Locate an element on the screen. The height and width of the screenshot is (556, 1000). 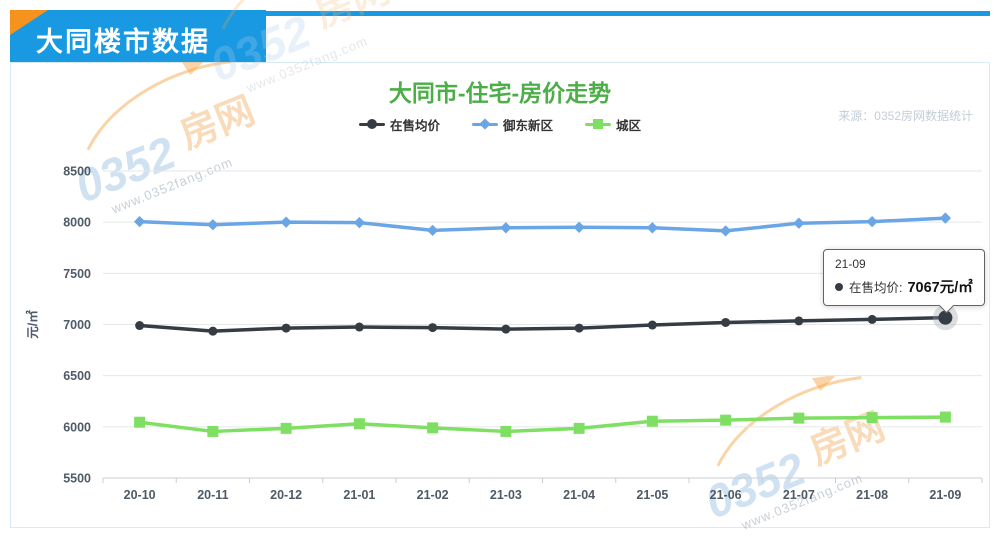
chart-tooltip: 21-09 在售均价: 7067元/㎡ is located at coordinates (904, 281).